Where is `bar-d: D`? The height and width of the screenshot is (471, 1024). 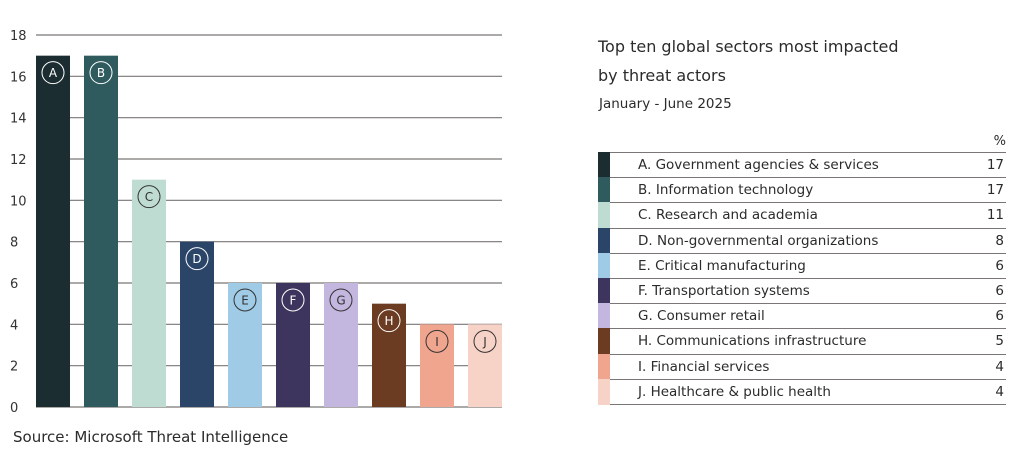
bar-d: D is located at coordinates (197, 324).